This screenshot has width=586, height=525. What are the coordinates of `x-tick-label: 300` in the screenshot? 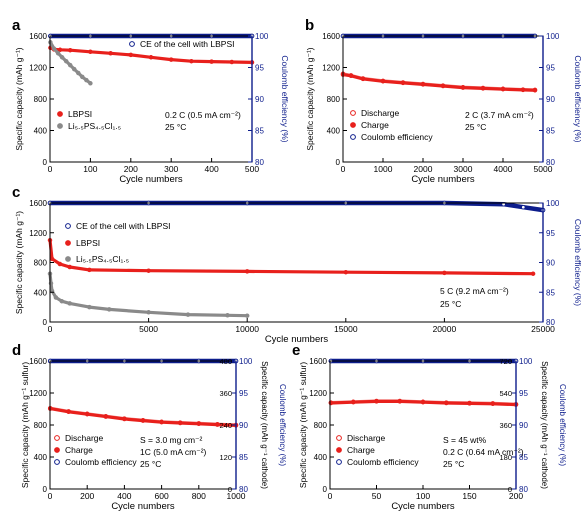 It's located at (171, 169).